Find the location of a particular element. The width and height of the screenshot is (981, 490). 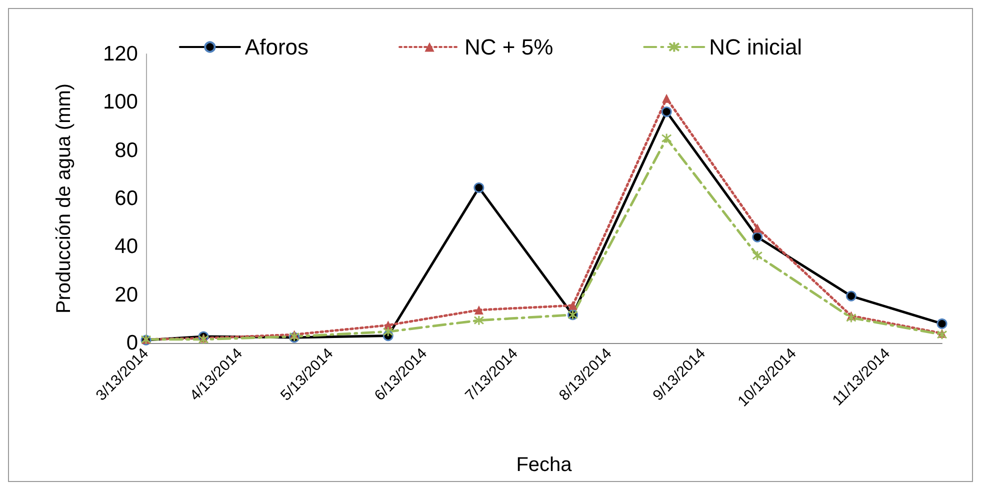

legend-label: Aforos is located at coordinates (276, 47).